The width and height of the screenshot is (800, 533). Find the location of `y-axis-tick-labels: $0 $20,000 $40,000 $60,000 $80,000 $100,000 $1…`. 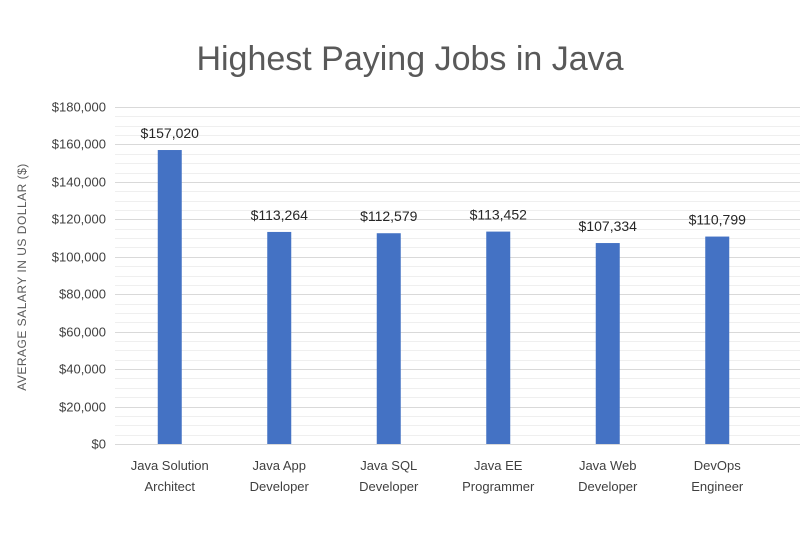

y-axis-tick-labels: $0 $20,000 $40,000 $60,000 $80,000 $100,000 $1… is located at coordinates (79, 276).